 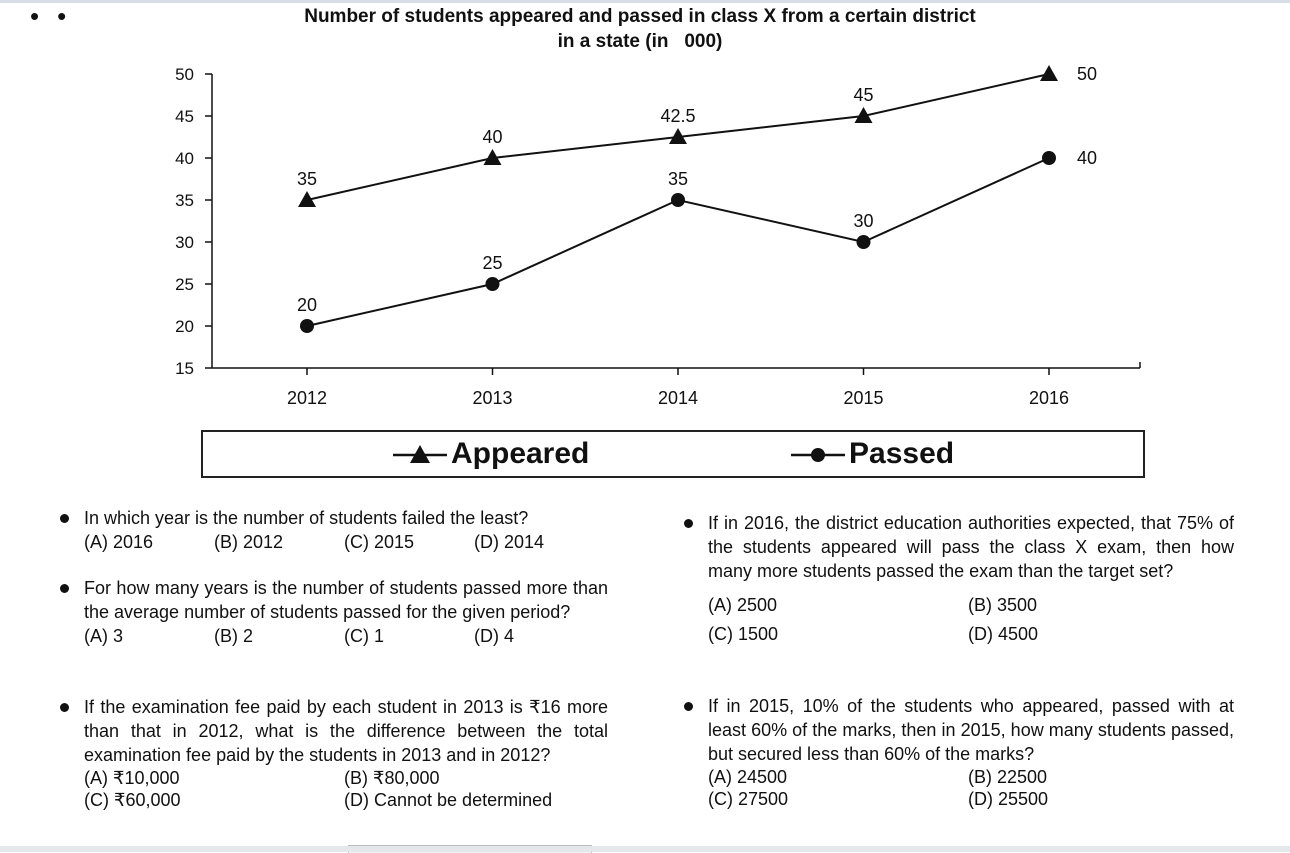 What do you see at coordinates (743, 634) in the screenshot?
I see `option-c: (C) 1500` at bounding box center [743, 634].